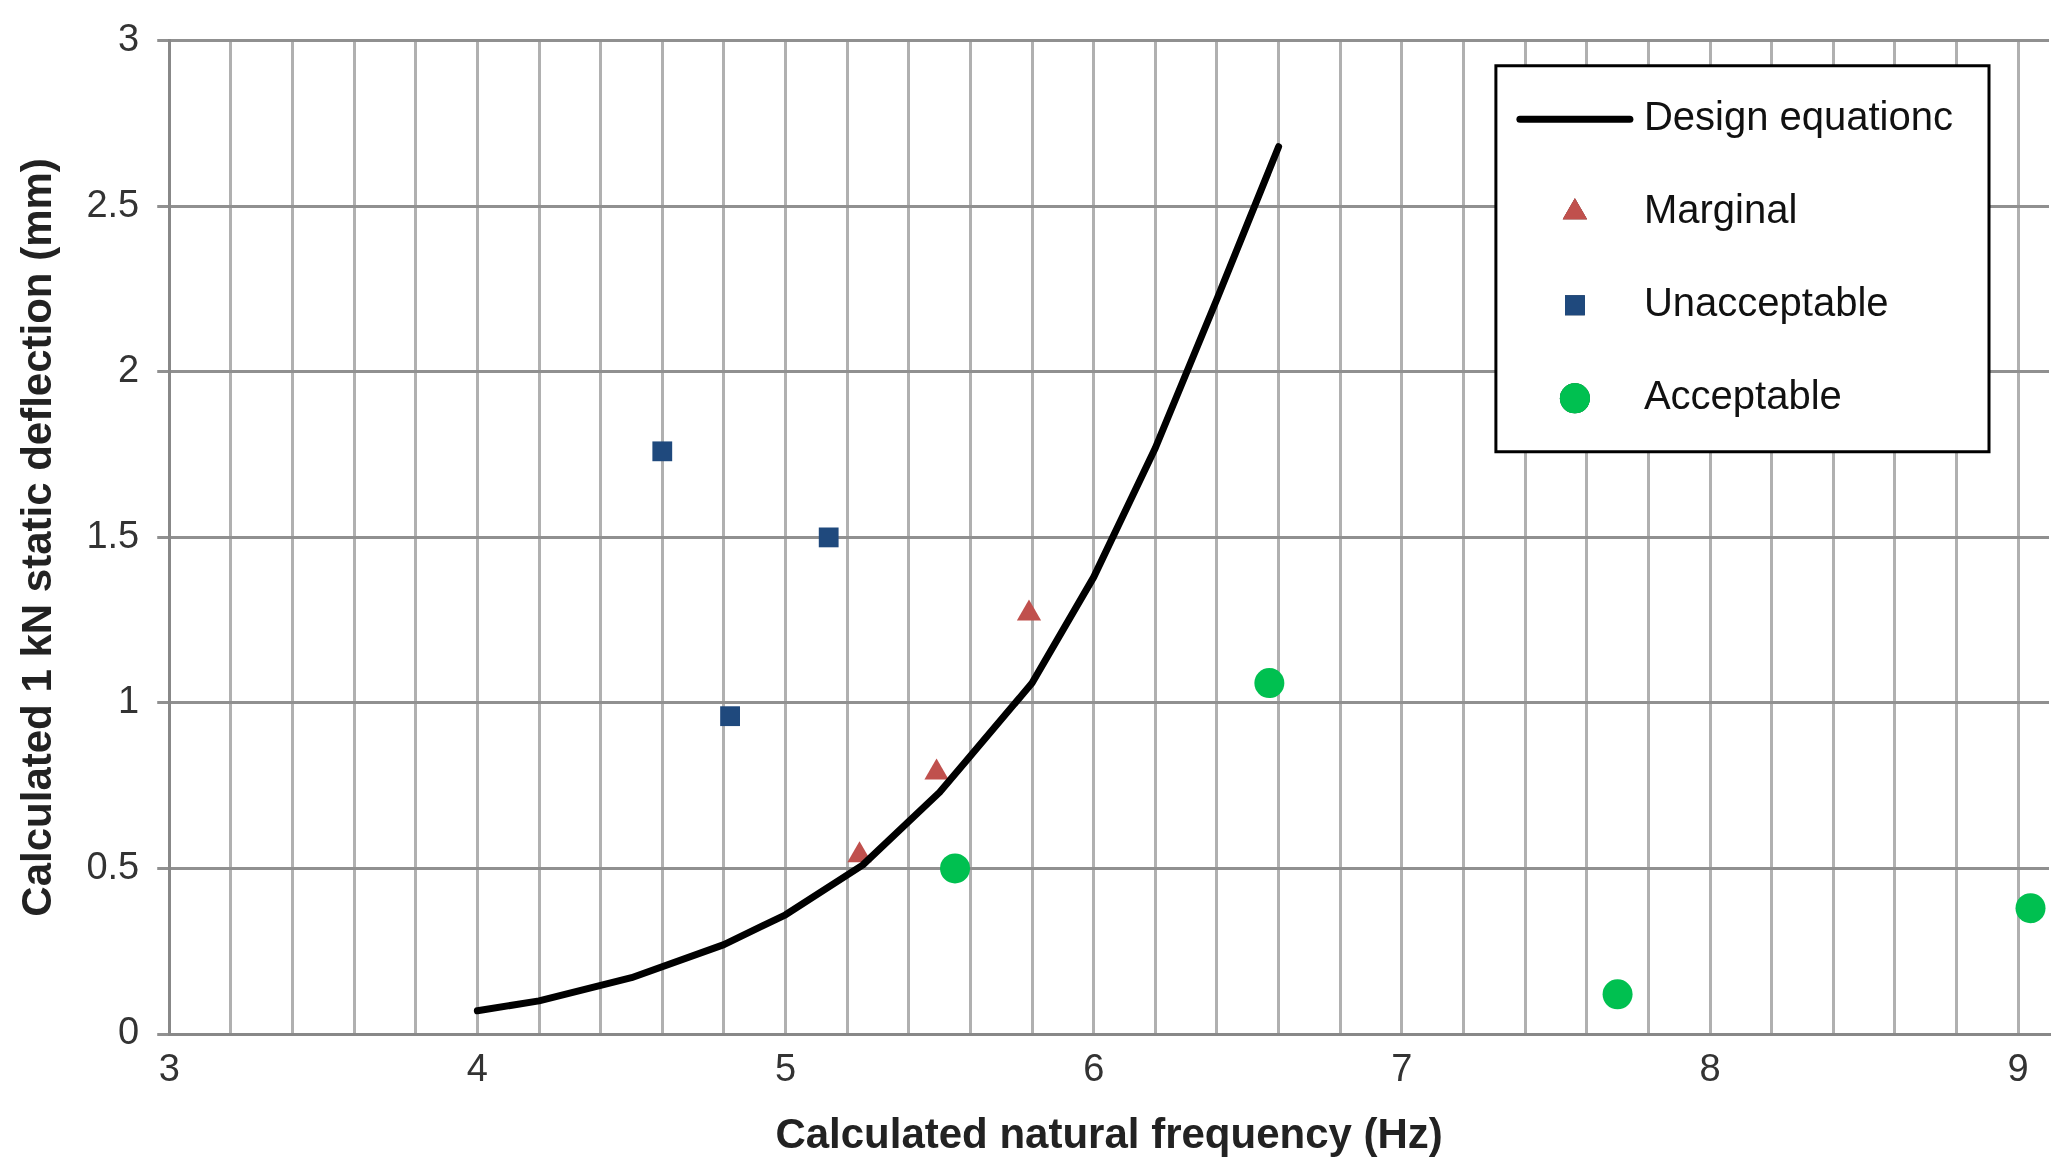 The height and width of the screenshot is (1171, 2064). Describe the element at coordinates (1109, 1134) in the screenshot. I see `x-axis-title: Calculated natural frequency (Hz)` at that location.